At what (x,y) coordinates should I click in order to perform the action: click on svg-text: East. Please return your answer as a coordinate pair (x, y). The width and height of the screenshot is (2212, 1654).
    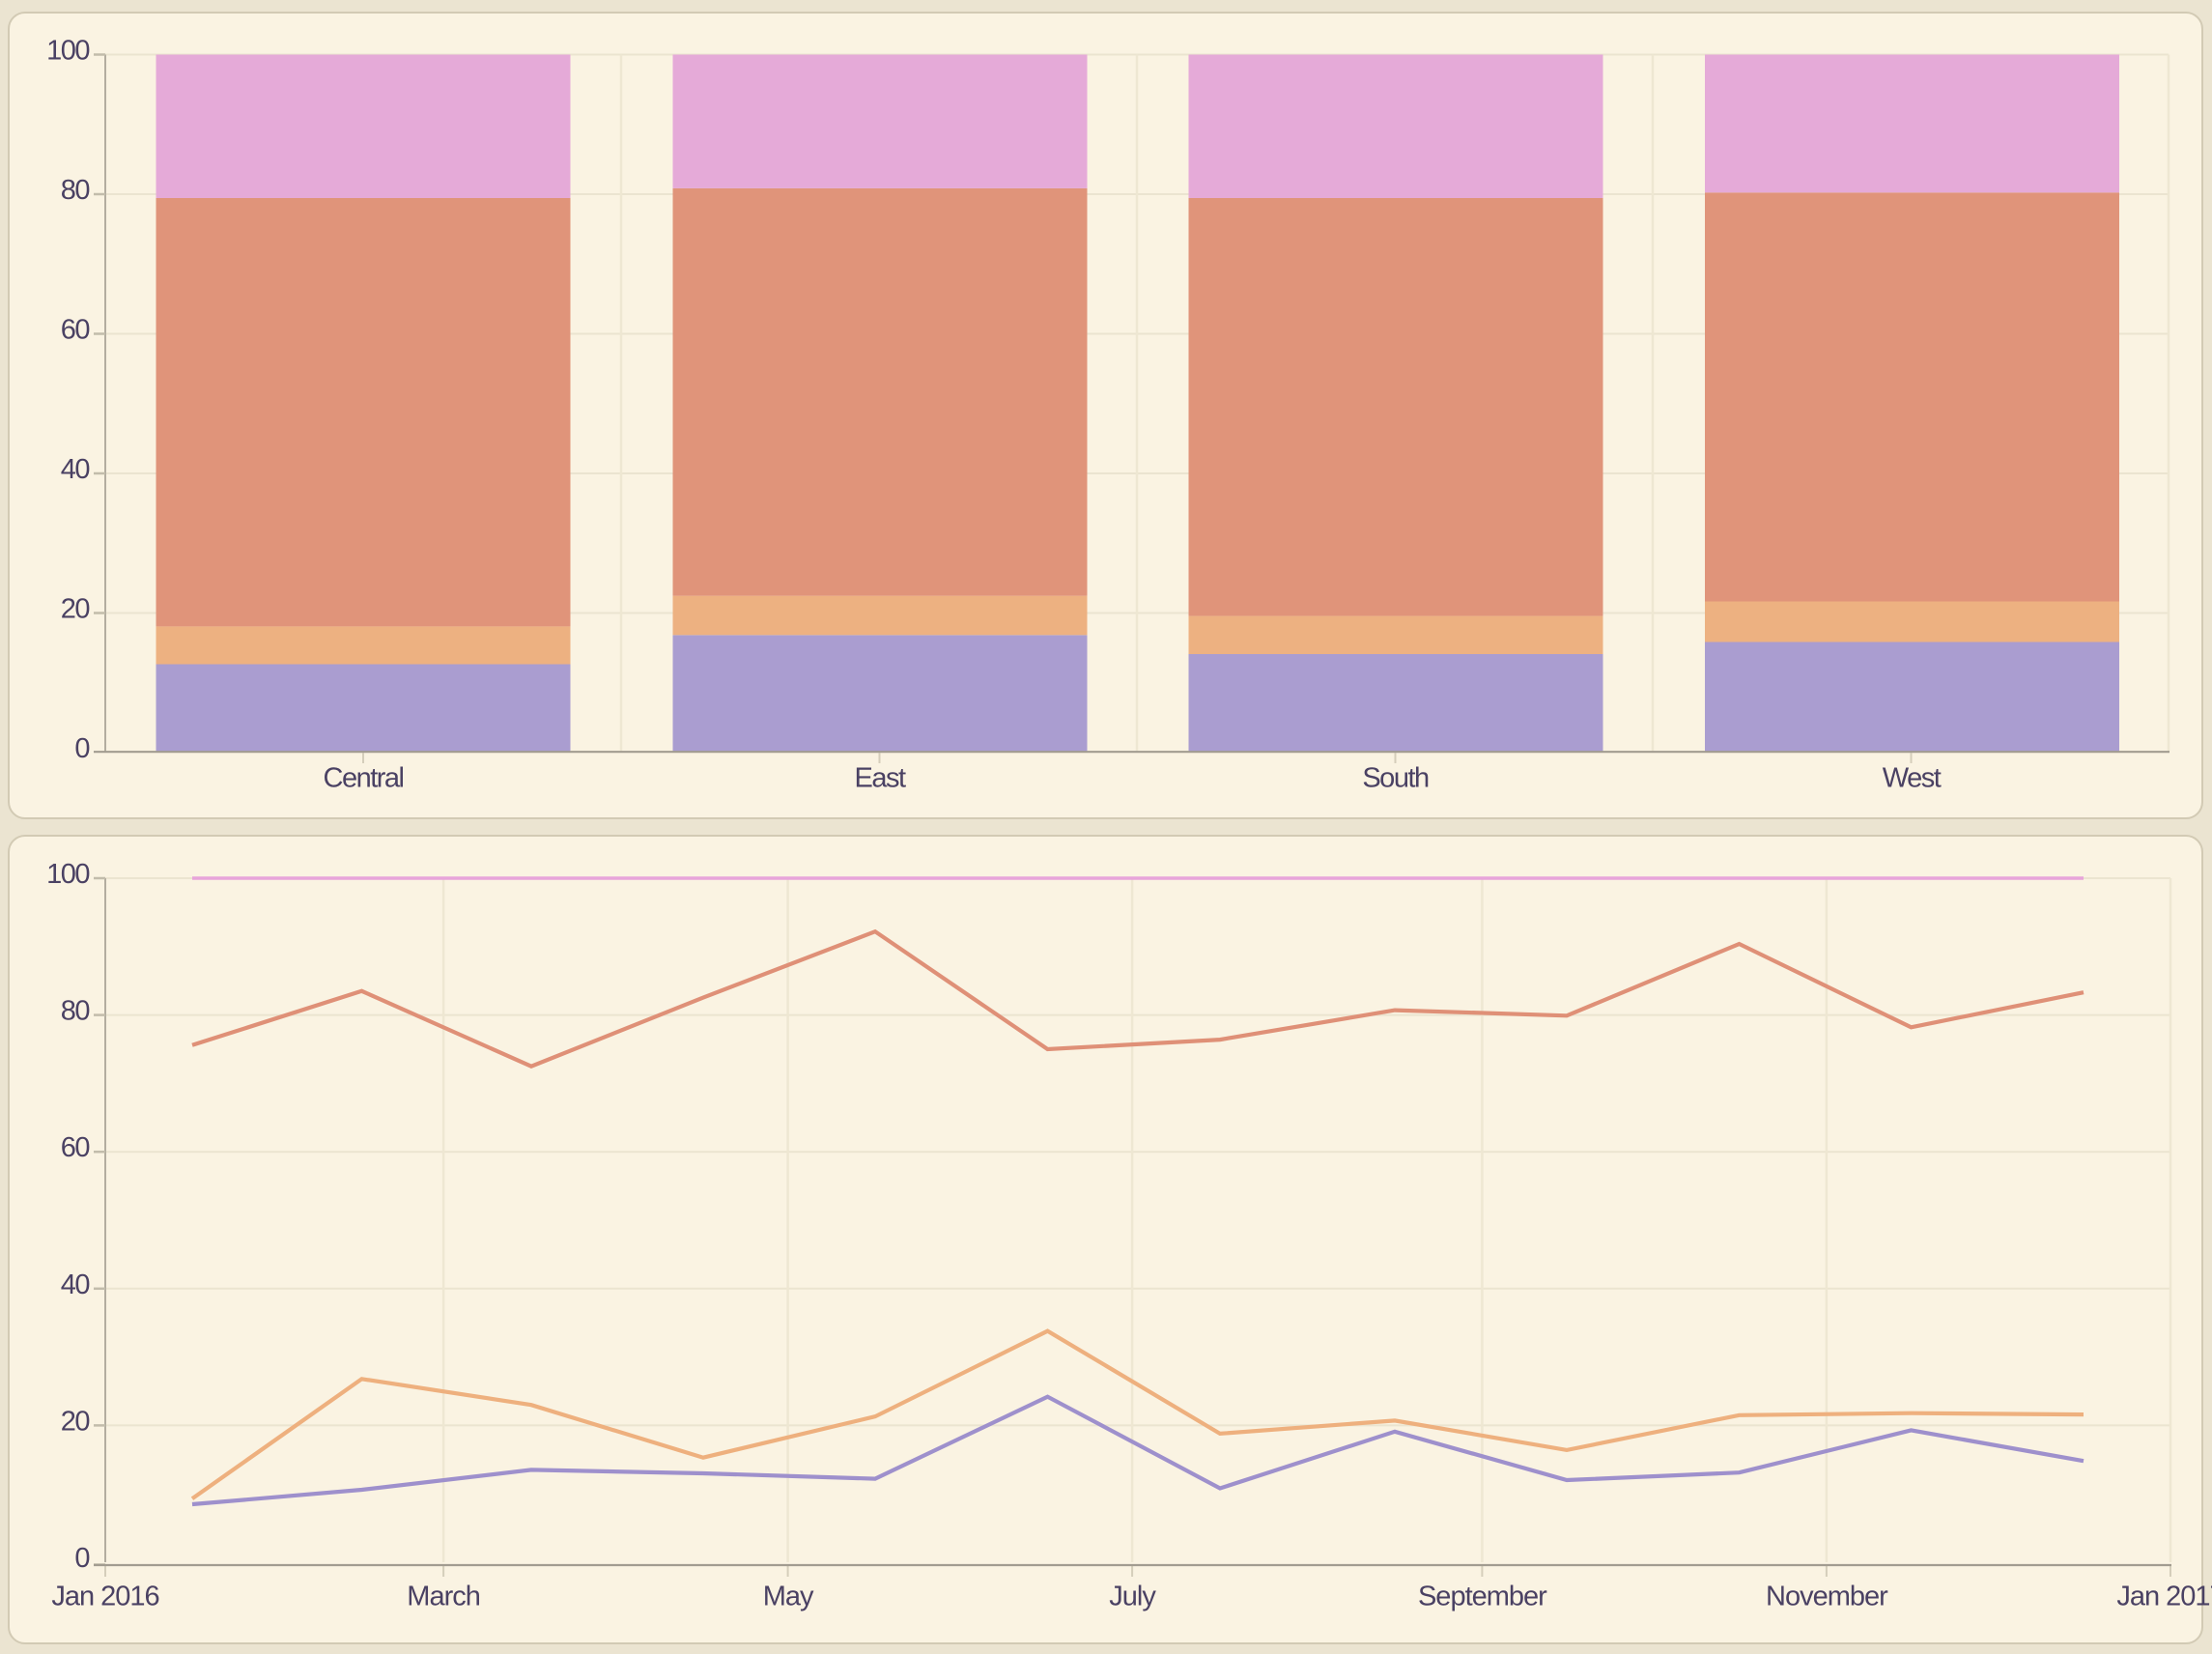
    Looking at the image, I should click on (879, 779).